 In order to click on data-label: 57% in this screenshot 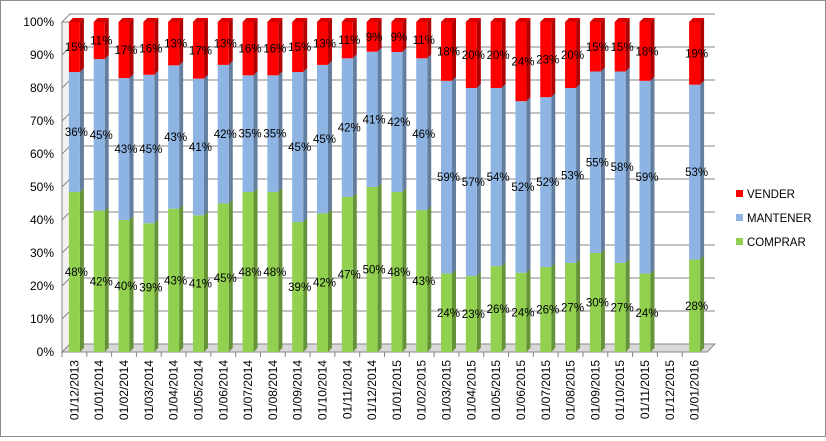, I will do `click(473, 183)`.